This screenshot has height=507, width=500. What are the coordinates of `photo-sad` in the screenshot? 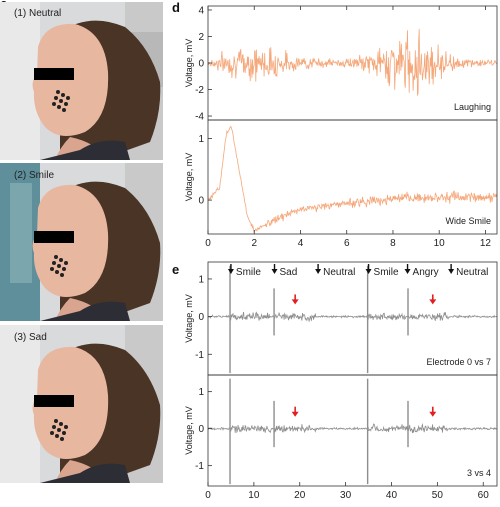 It's located at (81, 404).